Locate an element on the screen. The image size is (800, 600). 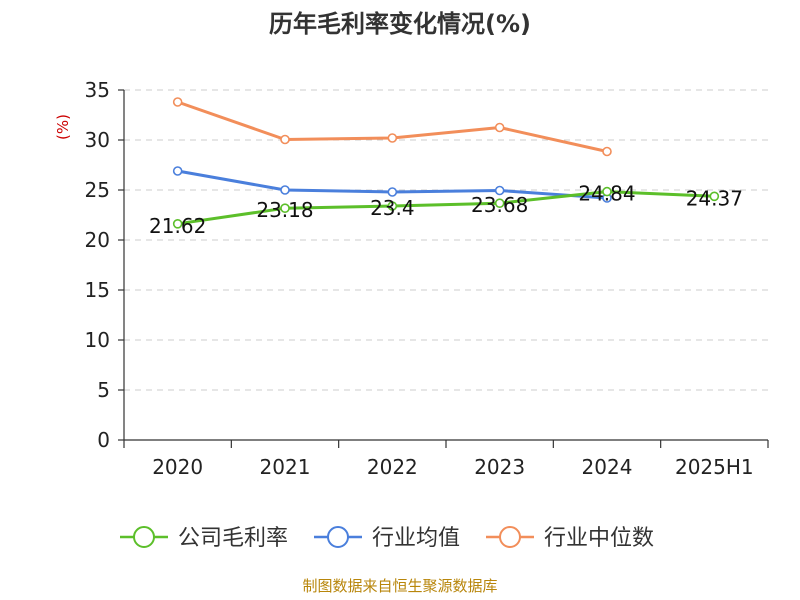
y-axis-tick-label: 0 is located at coordinates (103, 440).